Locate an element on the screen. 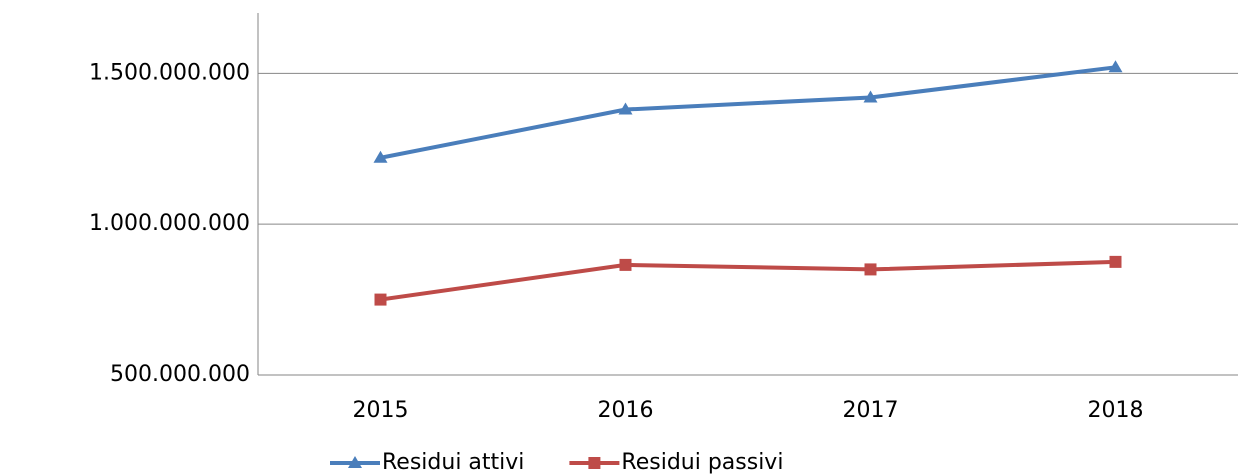 This screenshot has height=476, width=1238. y-tick-label: 500.000.000 is located at coordinates (180, 374).